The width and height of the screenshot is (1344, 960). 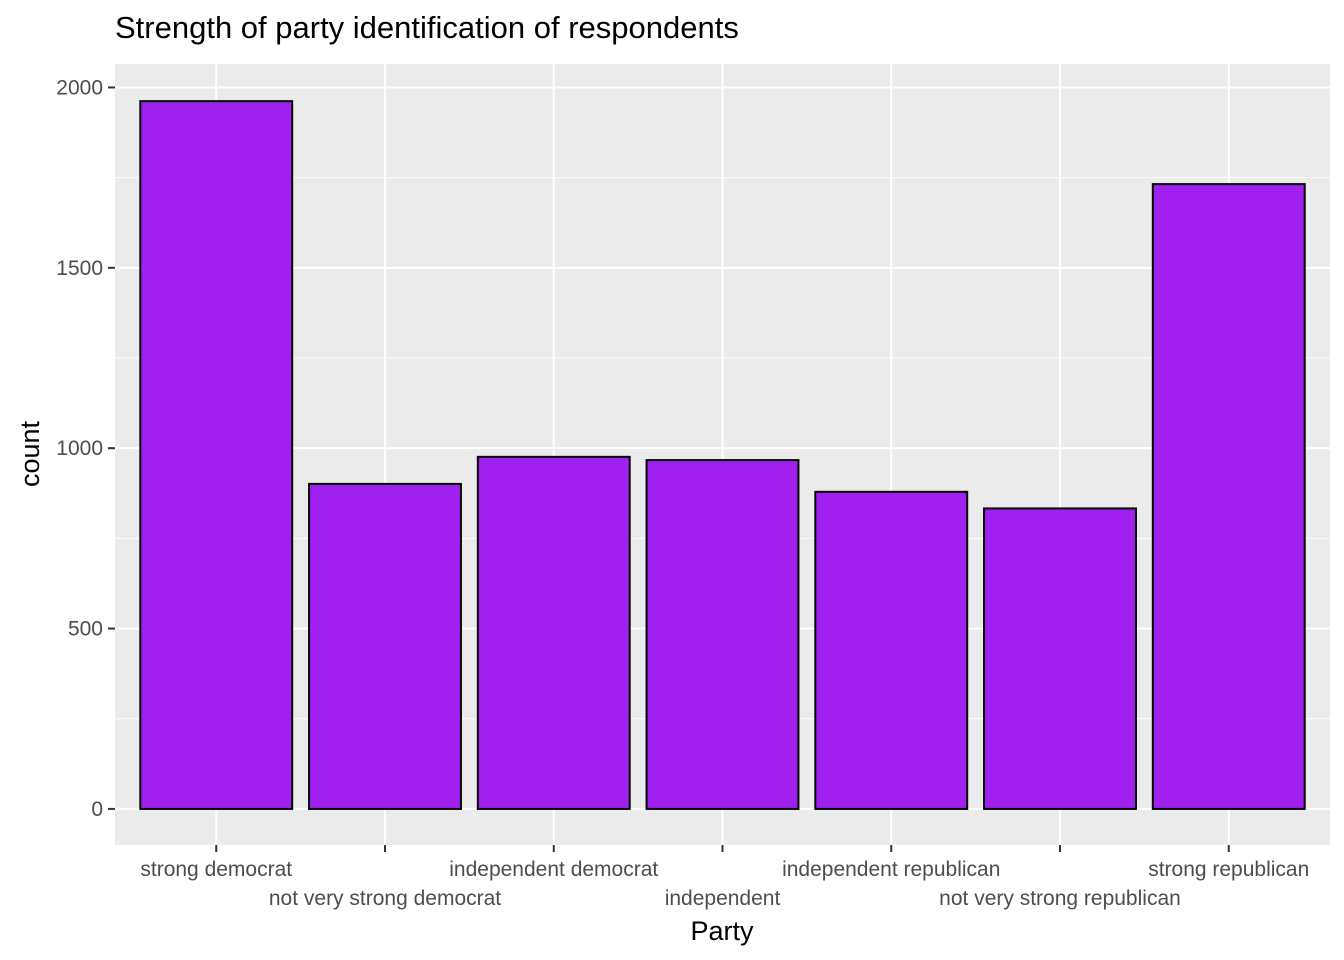 I want to click on x-tick-label: strong republican, so click(x=1228, y=869).